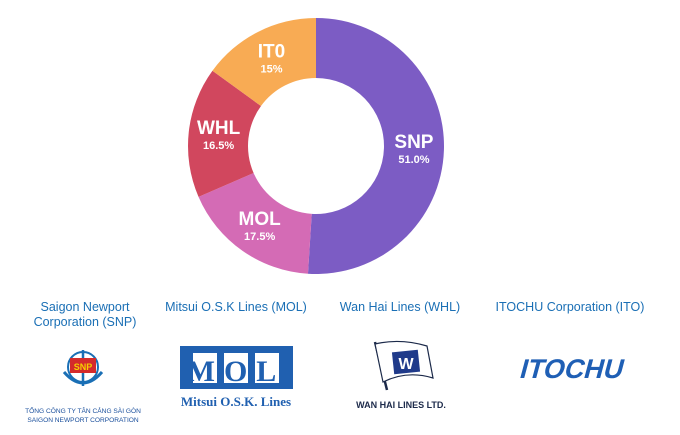 This screenshot has height=435, width=680. What do you see at coordinates (236, 401) in the screenshot?
I see `mol-logo-text: Mitsui O.S.K. Lines` at bounding box center [236, 401].